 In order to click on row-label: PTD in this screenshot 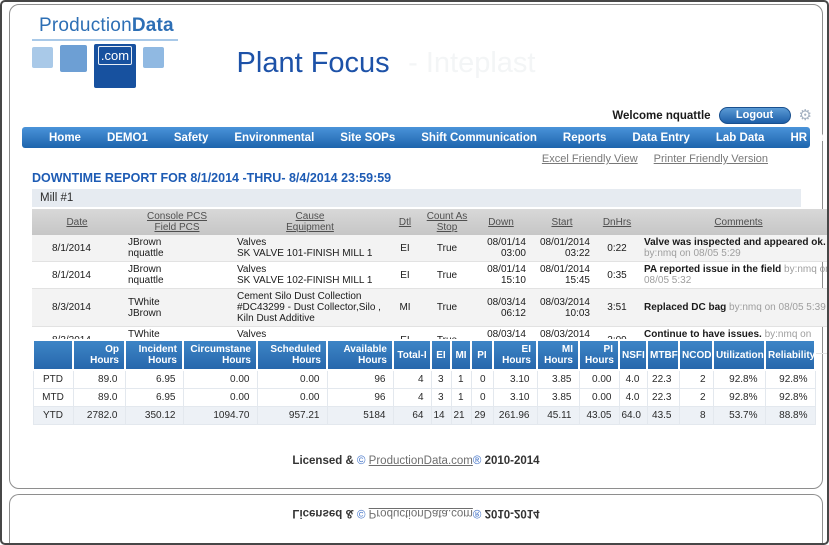, I will do `click(53, 379)`.